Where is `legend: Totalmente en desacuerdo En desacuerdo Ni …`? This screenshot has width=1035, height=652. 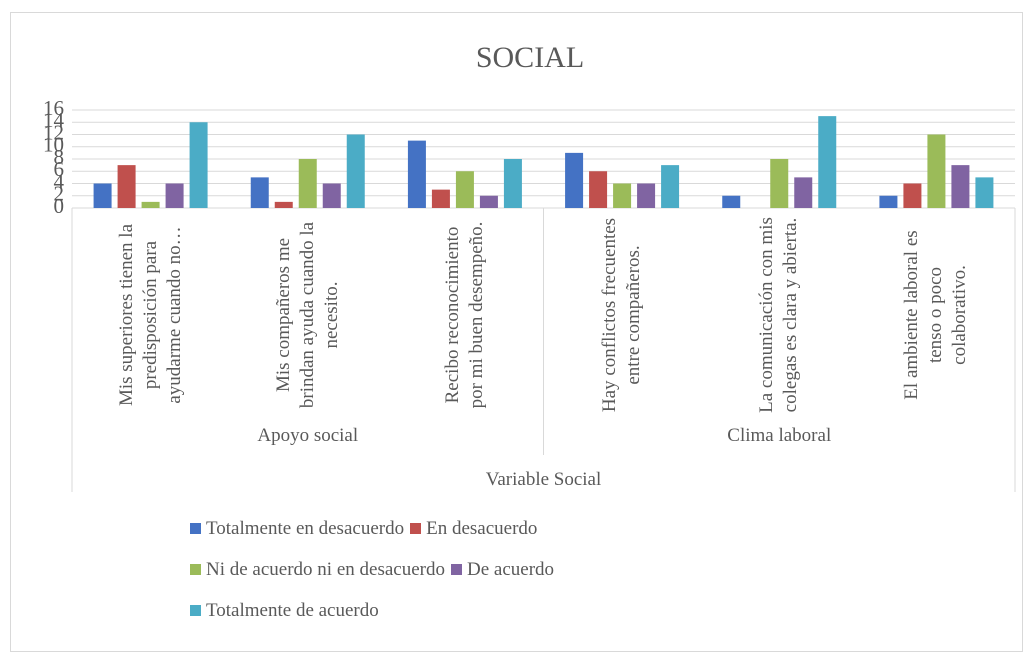
legend: Totalmente en desacuerdo En desacuerdo Ni … is located at coordinates (460, 569).